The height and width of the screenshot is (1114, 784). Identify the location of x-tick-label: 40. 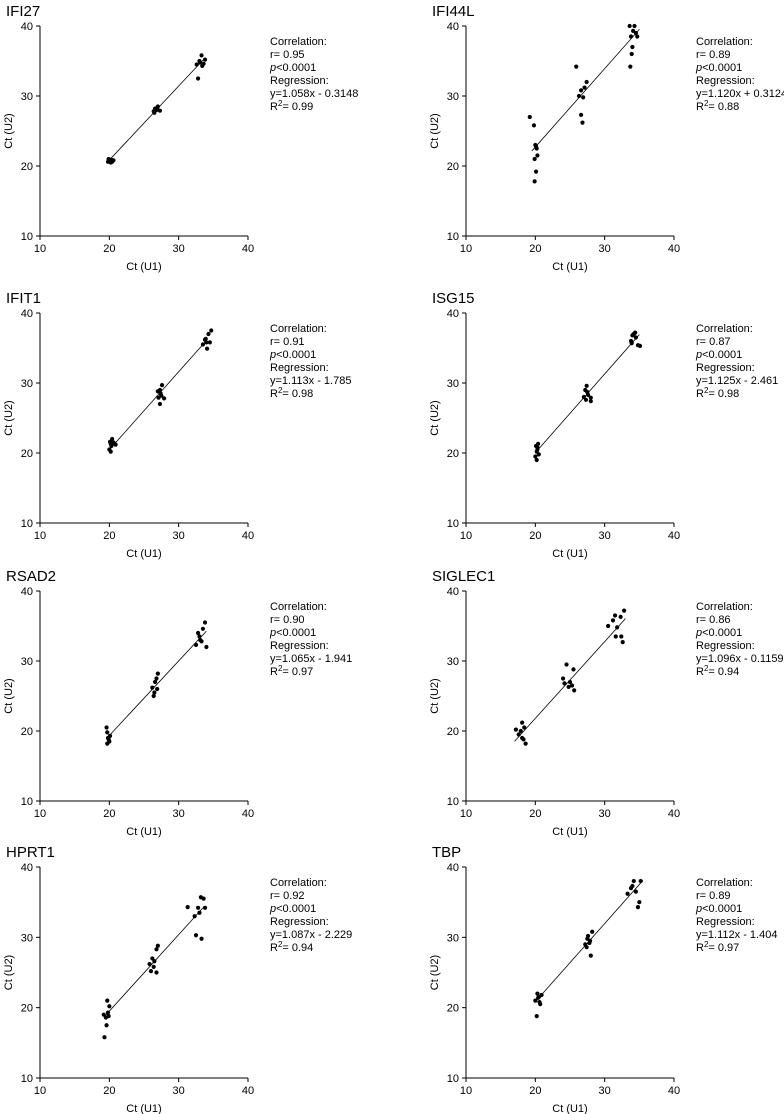
(674, 536).